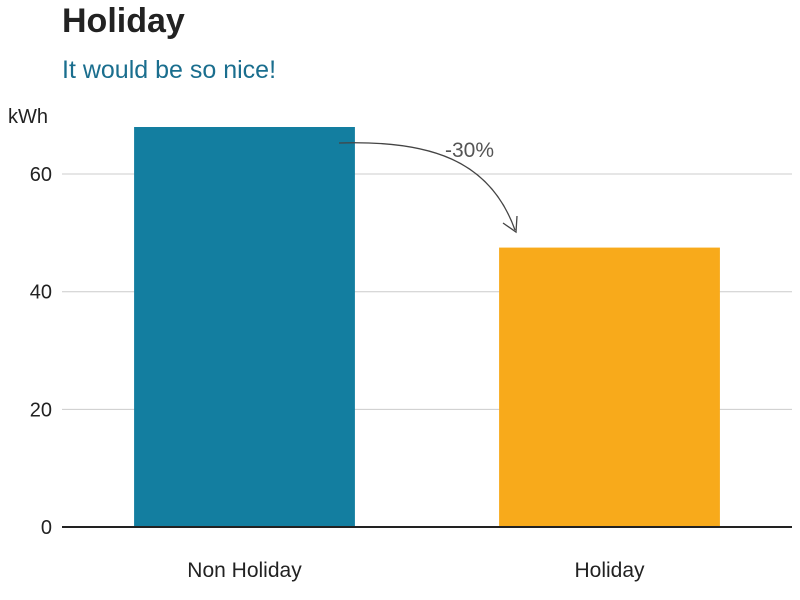  What do you see at coordinates (244, 570) in the screenshot?
I see `x-tick-label: Non Holiday` at bounding box center [244, 570].